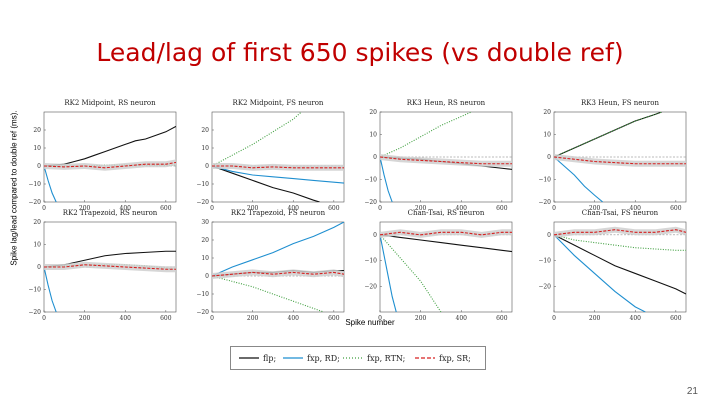 The width and height of the screenshot is (720, 405). What do you see at coordinates (446, 213) in the screenshot?
I see `chart-title: Chan-Tsai, RS neuron` at bounding box center [446, 213].